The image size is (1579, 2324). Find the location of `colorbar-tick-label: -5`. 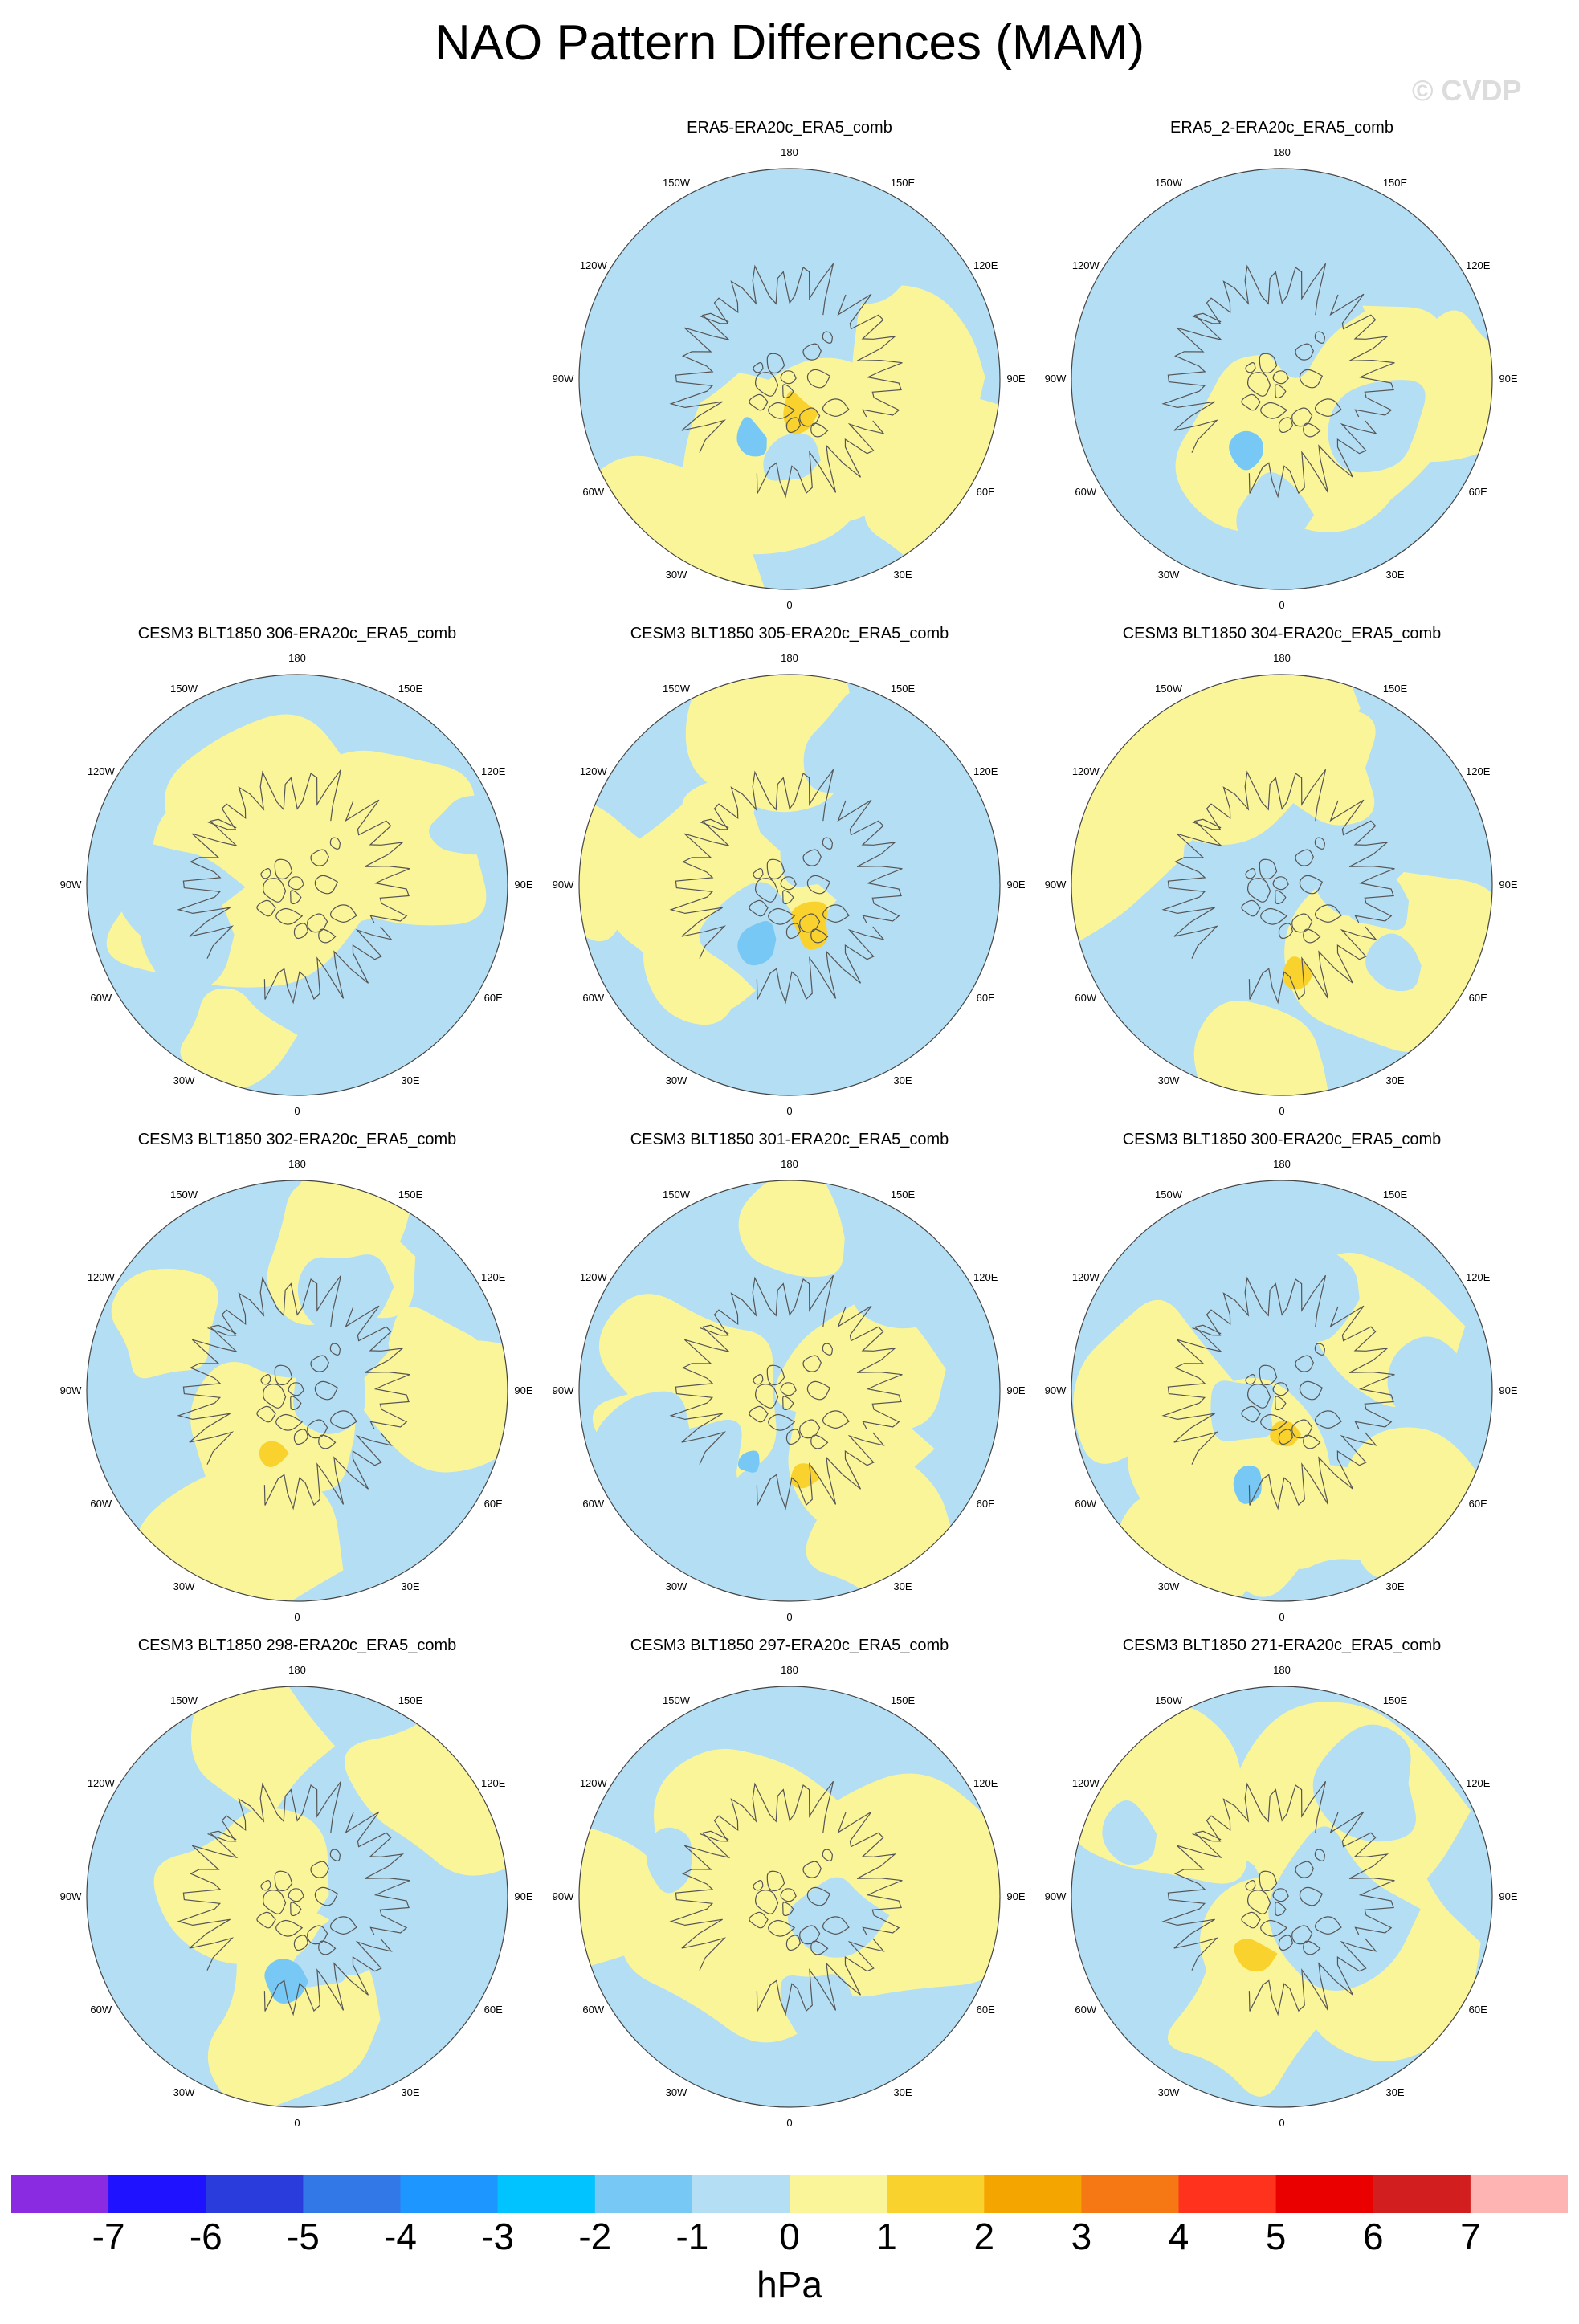

colorbar-tick-label: -5 is located at coordinates (303, 2236).